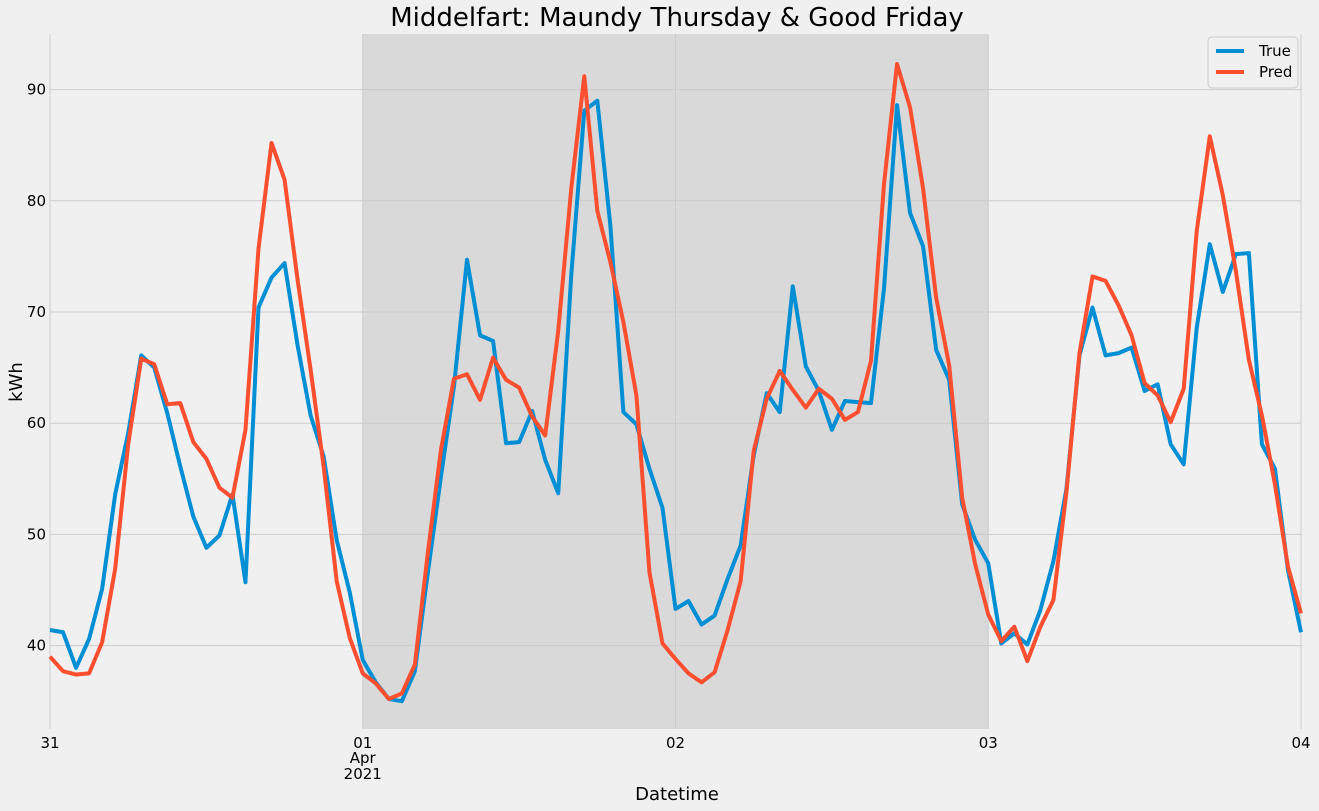  Describe the element at coordinates (36, 646) in the screenshot. I see `y-tick-label: 40` at that location.